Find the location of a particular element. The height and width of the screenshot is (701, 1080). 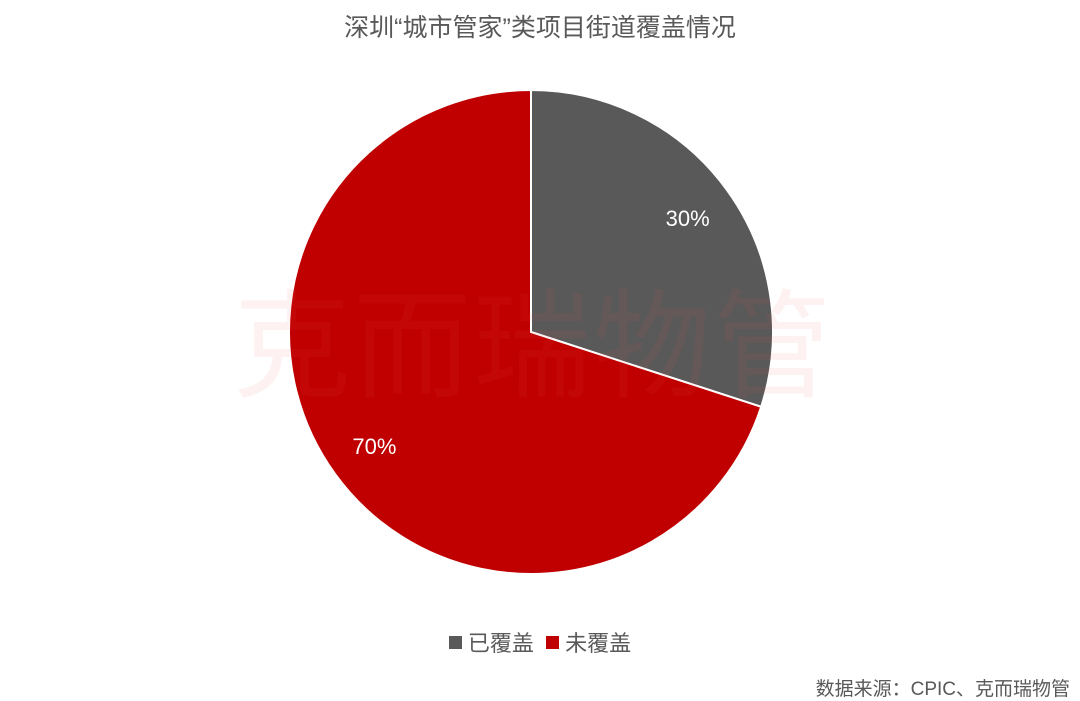

source-note: 数据来源：CPIC、克而瑞物管 is located at coordinates (942, 689).